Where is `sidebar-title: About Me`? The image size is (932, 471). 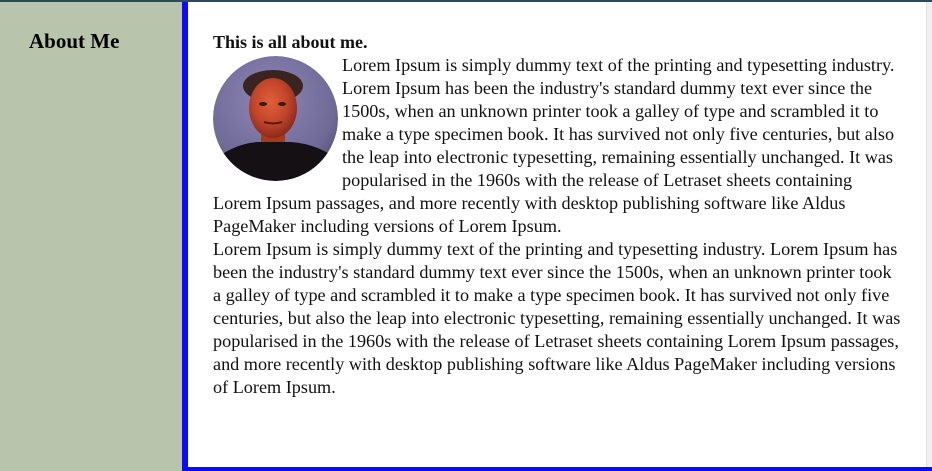
sidebar-title: About Me is located at coordinates (74, 41).